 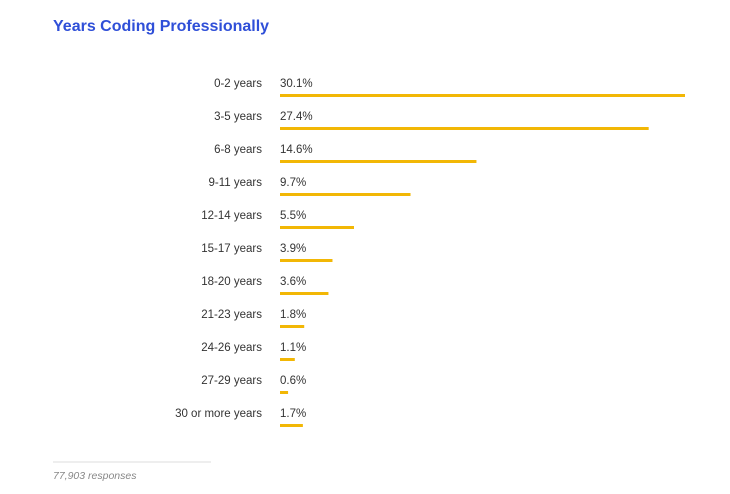 What do you see at coordinates (231, 216) in the screenshot?
I see `category-label: 12-14 years` at bounding box center [231, 216].